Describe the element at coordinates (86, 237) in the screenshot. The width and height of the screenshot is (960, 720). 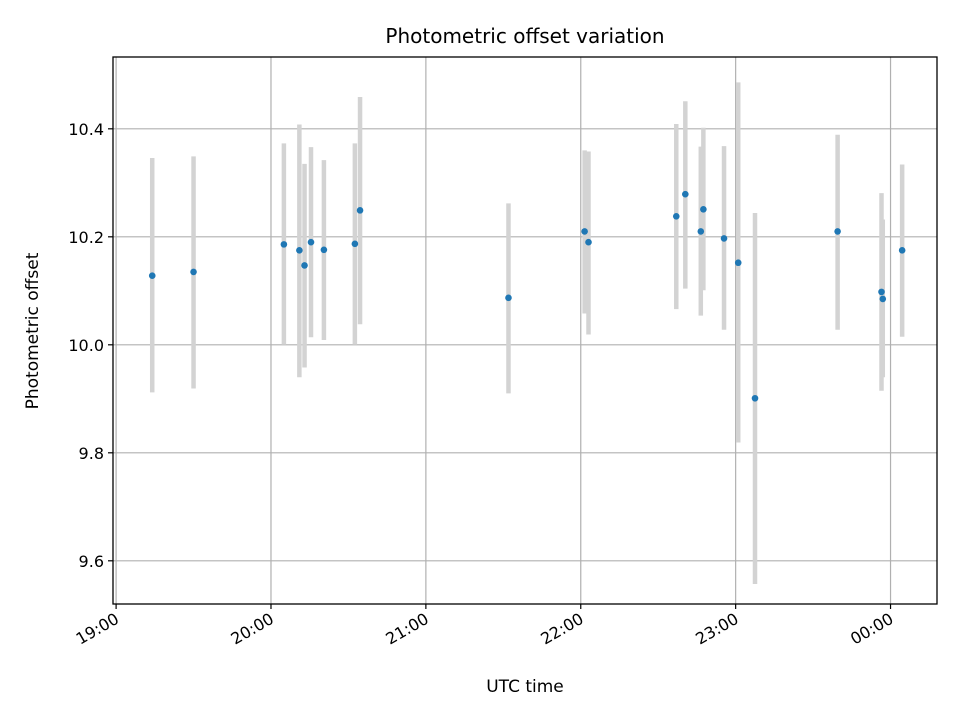
I see `y-tick-label: 10.2` at that location.